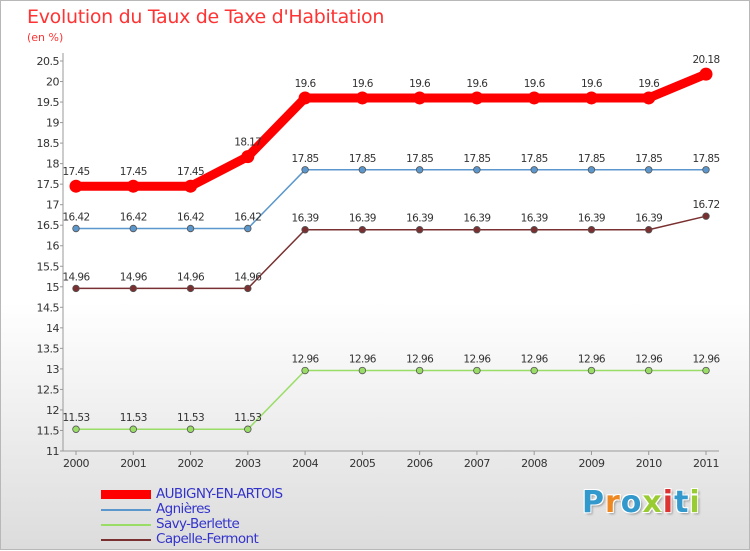 The height and width of the screenshot is (551, 750). What do you see at coordinates (48, 61) in the screenshot?
I see `y-tick-label: 20.5` at bounding box center [48, 61].